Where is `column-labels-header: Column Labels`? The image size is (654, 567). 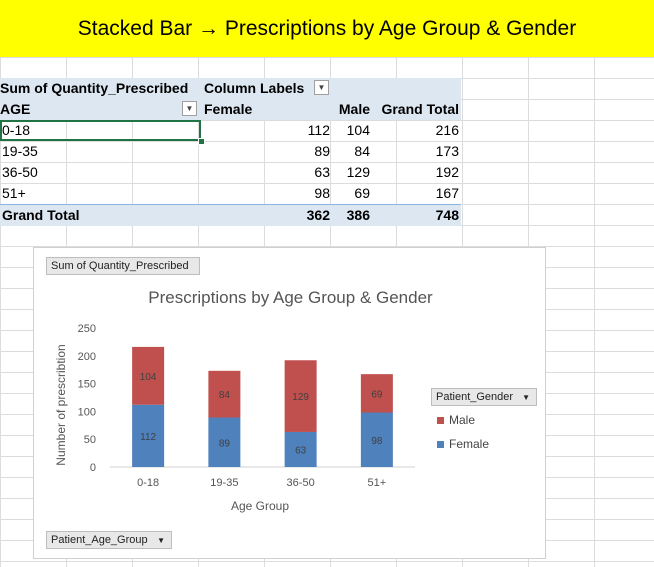 column-labels-header: Column Labels is located at coordinates (254, 88).